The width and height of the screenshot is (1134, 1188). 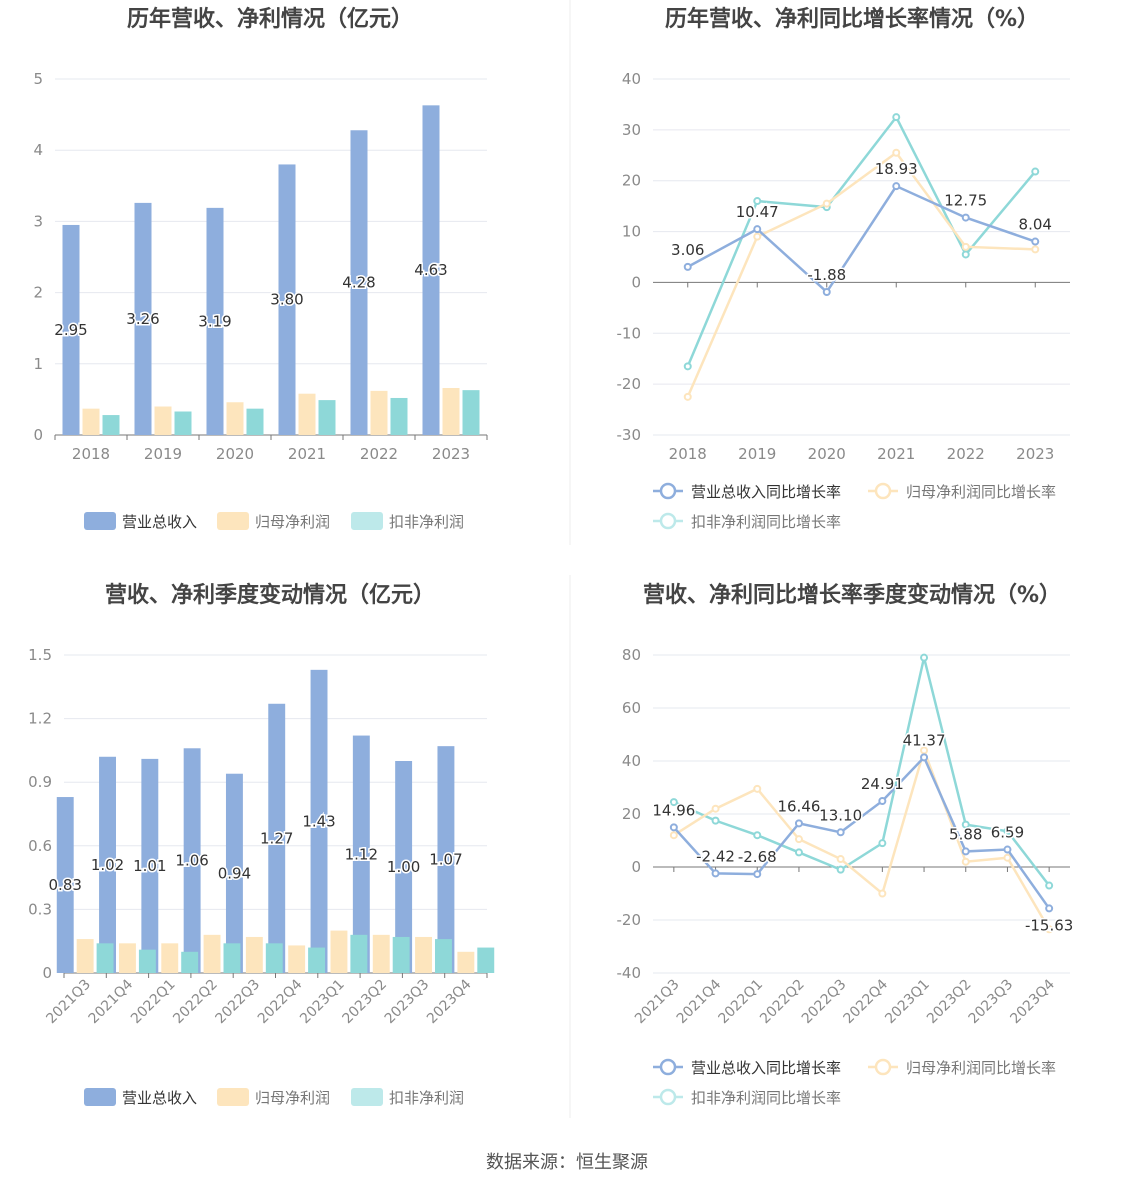 What do you see at coordinates (766, 492) in the screenshot?
I see `legend-label: 营业总收入同比增长率` at bounding box center [766, 492].